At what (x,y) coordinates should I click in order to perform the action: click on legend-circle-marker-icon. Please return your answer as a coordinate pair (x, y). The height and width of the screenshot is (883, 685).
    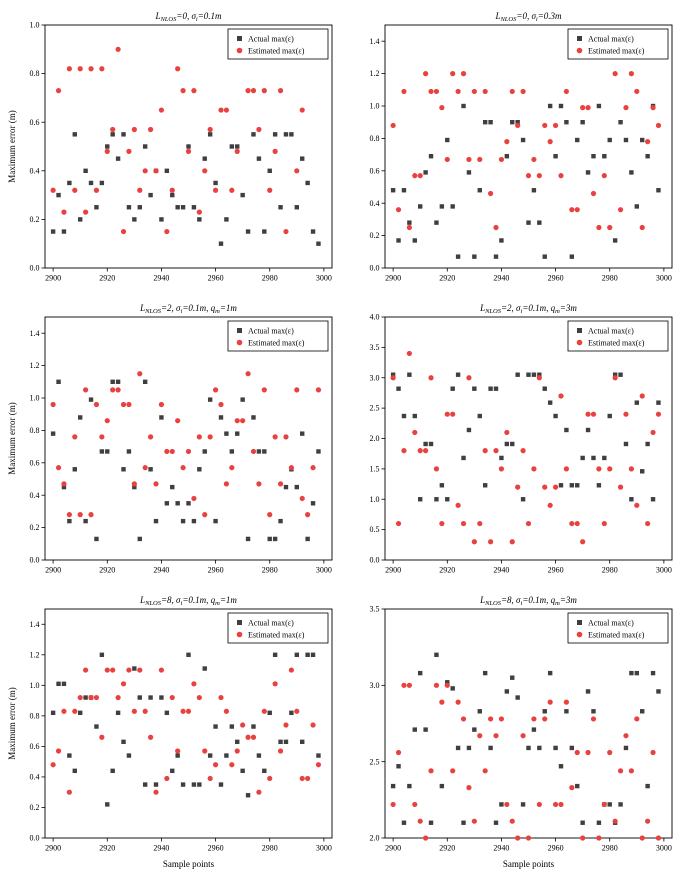
    Looking at the image, I should click on (579, 634).